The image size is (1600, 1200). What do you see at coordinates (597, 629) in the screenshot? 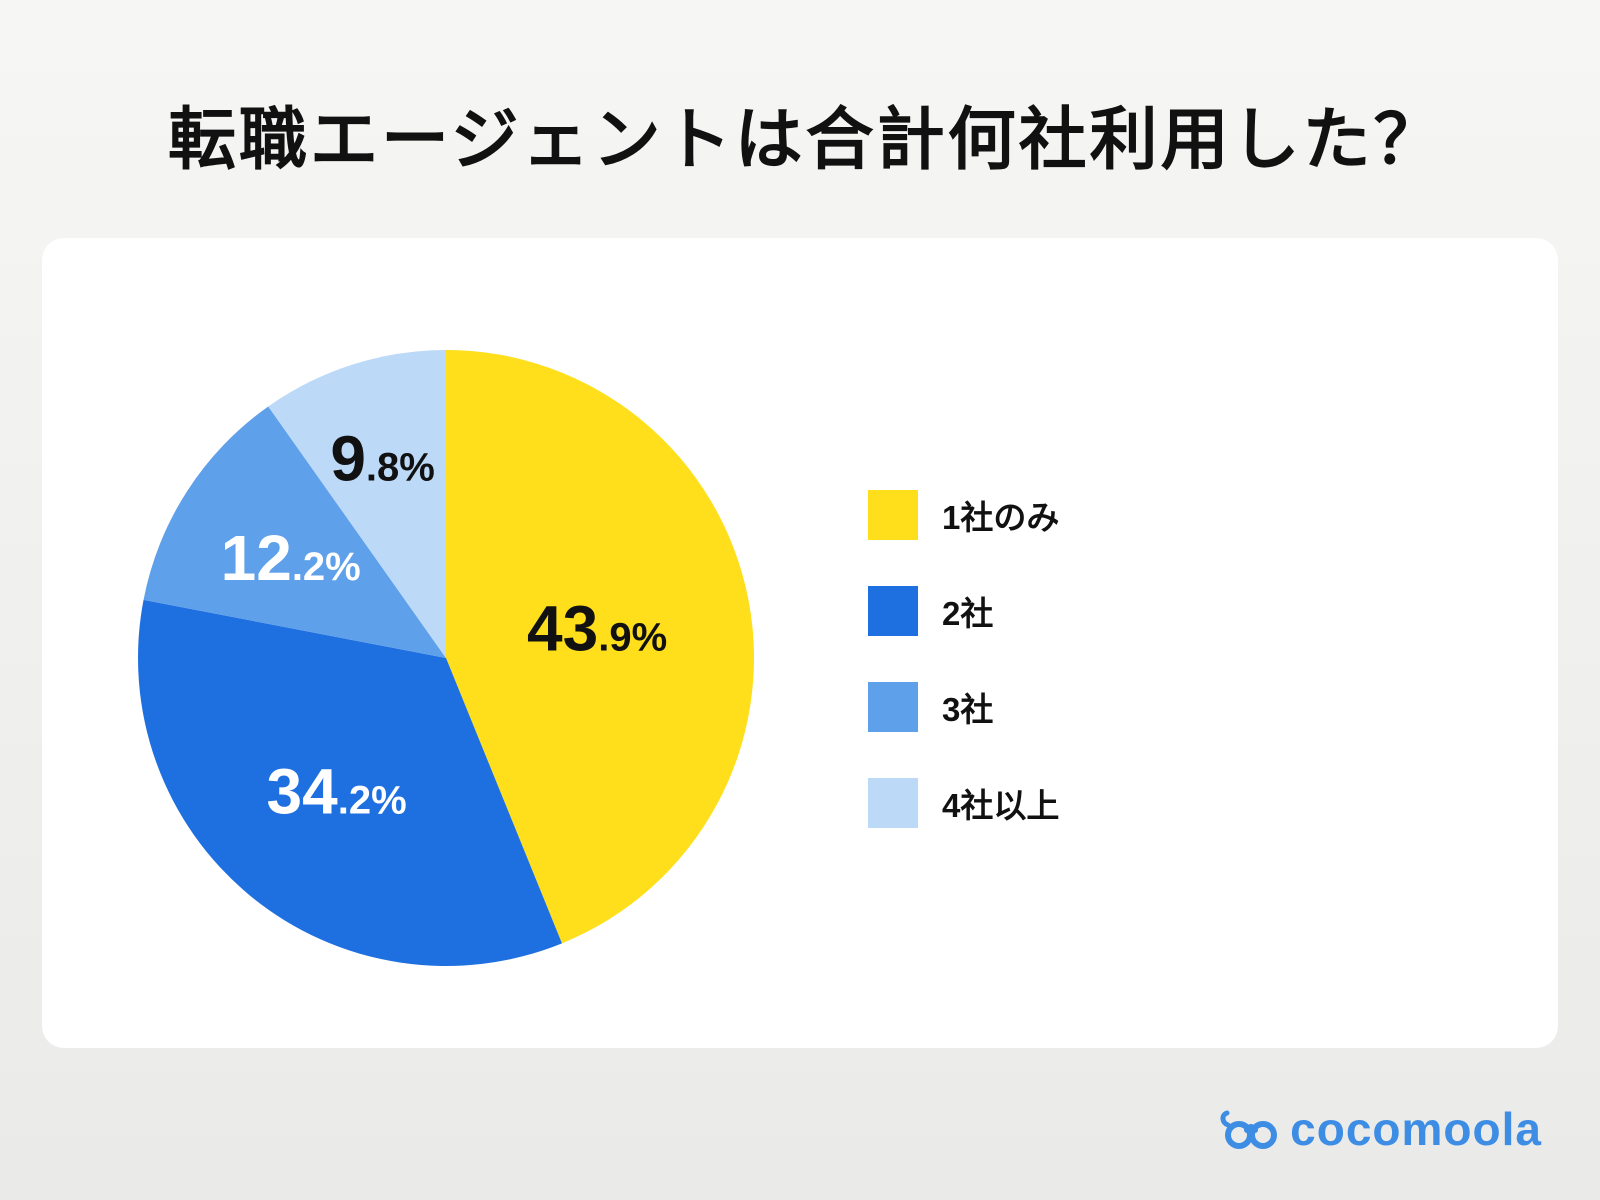
I see `pie-slice-label: 43.9%` at bounding box center [597, 629].